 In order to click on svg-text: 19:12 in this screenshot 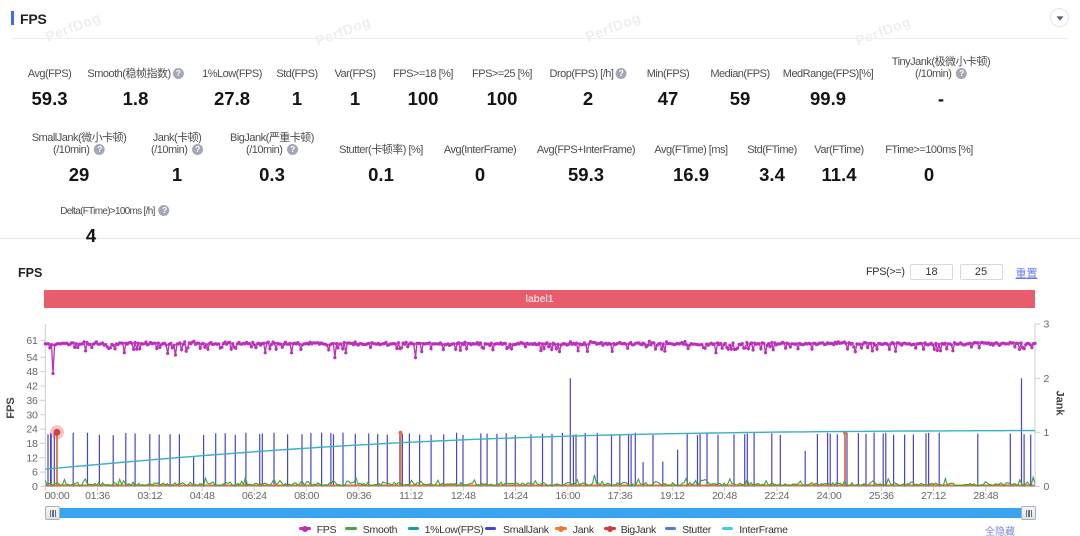, I will do `click(672, 496)`.